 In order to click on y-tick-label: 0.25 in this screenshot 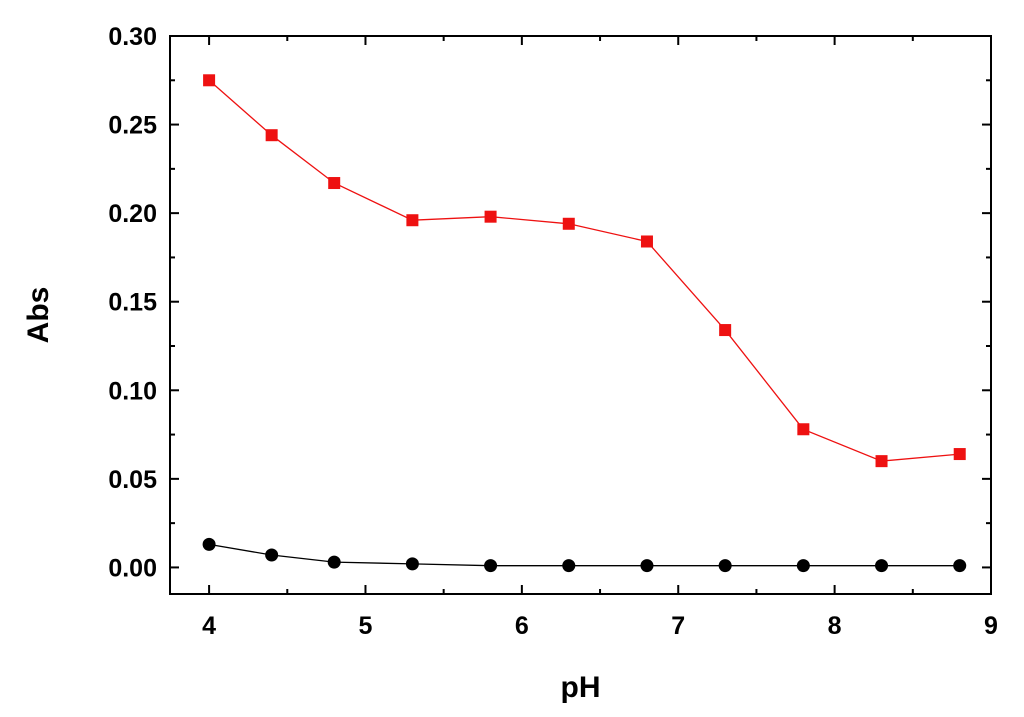, I will do `click(132, 126)`.